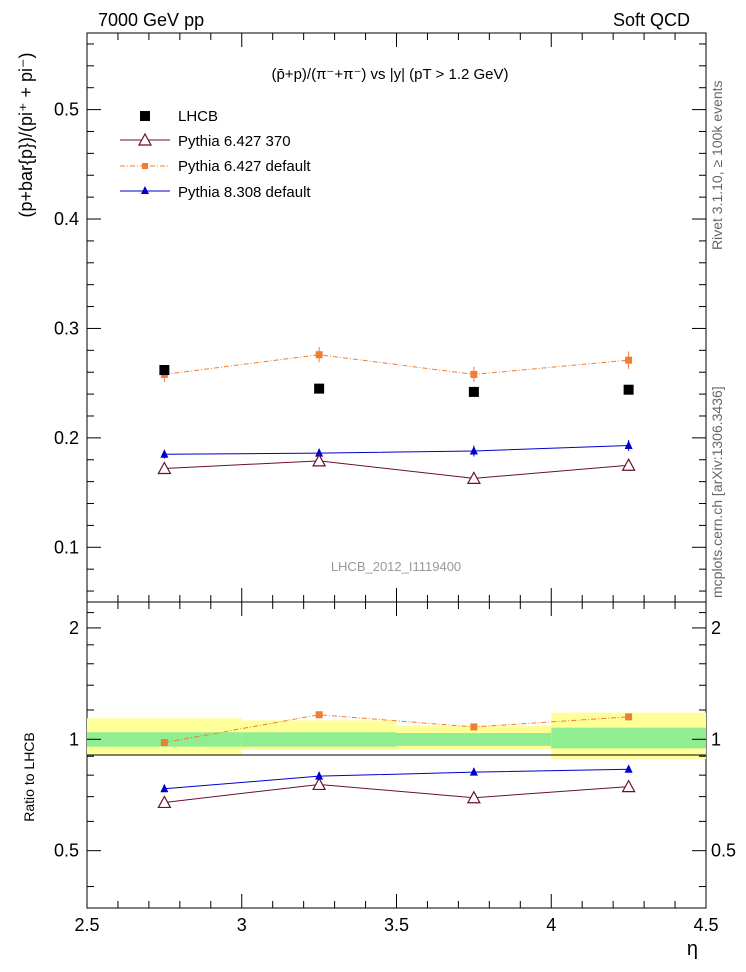 The image size is (746, 972). I want to click on ratio-uncertainty-bands, so click(396, 735).